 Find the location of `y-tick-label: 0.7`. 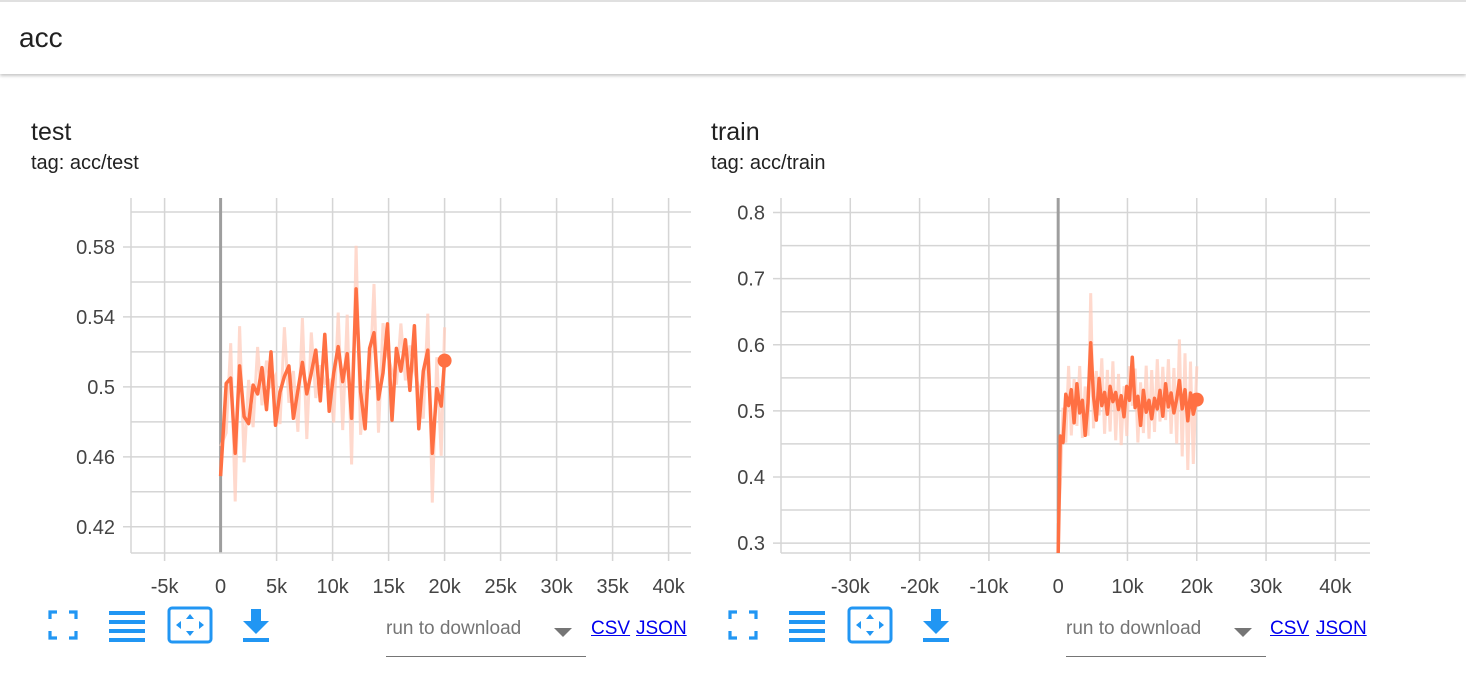

y-tick-label: 0.7 is located at coordinates (751, 280).